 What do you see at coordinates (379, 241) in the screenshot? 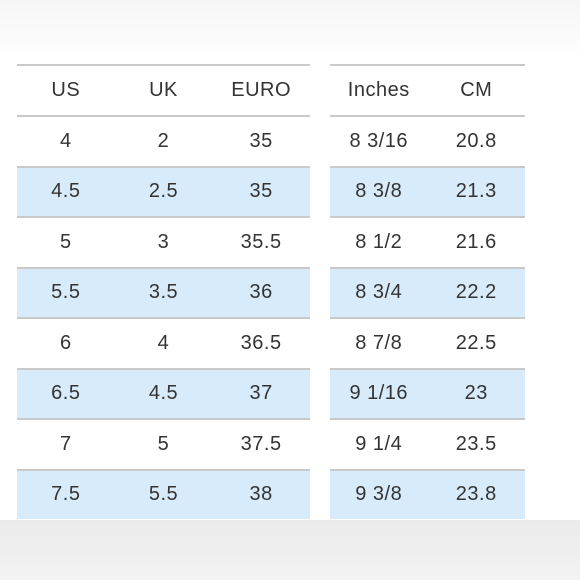
I see `right-cell-inches: 8 1/2` at bounding box center [379, 241].